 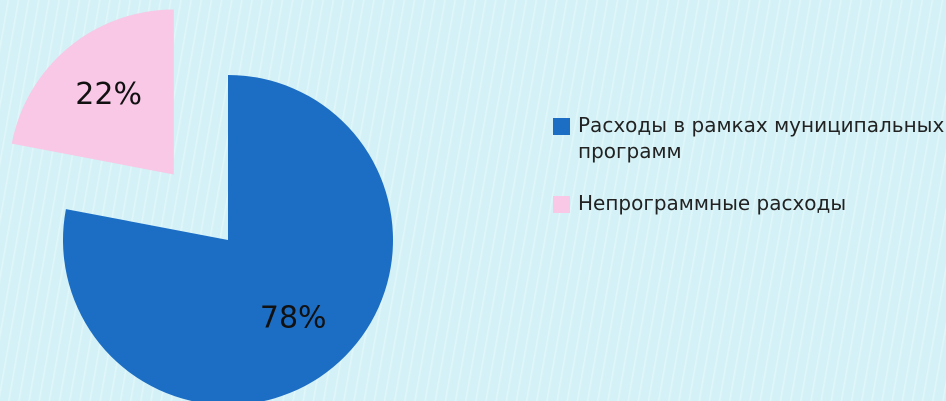 I want to click on legend-label: Непрограммные расходы, so click(x=712, y=203).